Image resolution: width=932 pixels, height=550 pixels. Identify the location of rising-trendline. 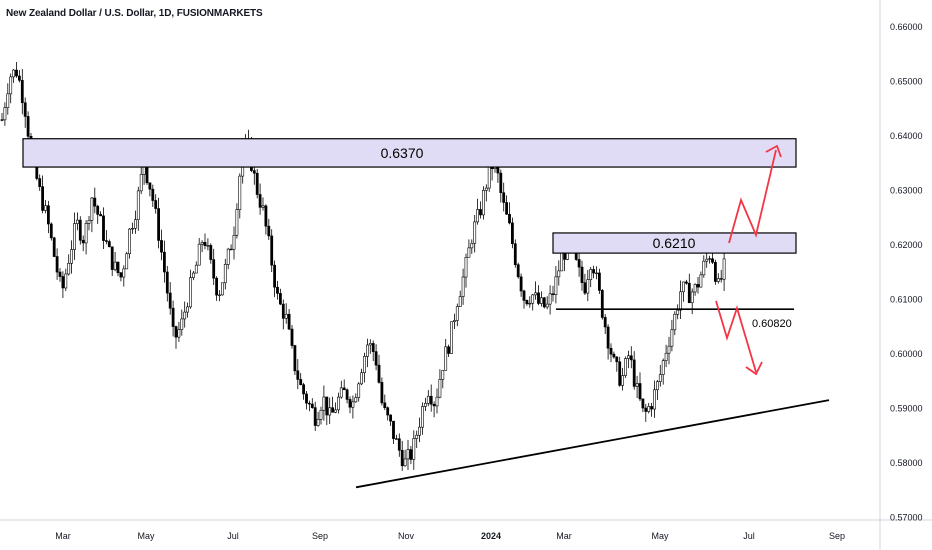
(592, 444).